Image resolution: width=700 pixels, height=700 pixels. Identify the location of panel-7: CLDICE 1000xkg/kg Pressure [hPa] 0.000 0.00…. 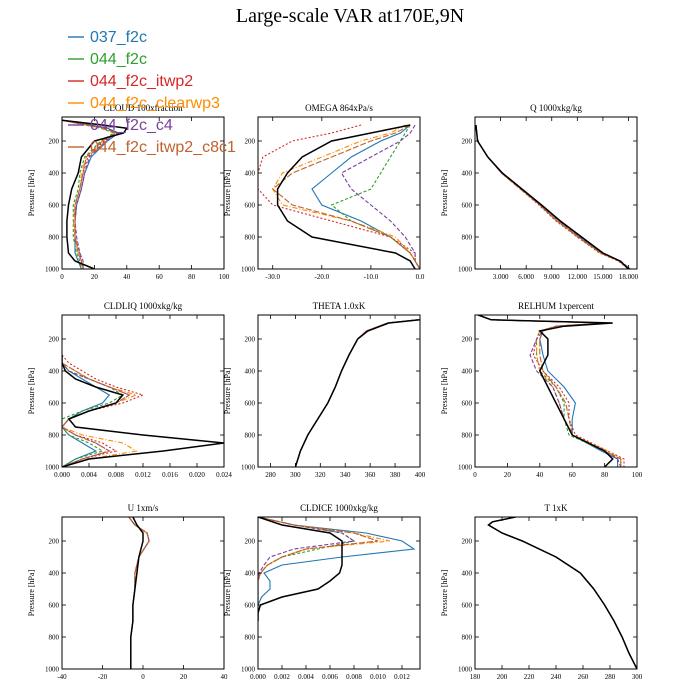
(322, 592).